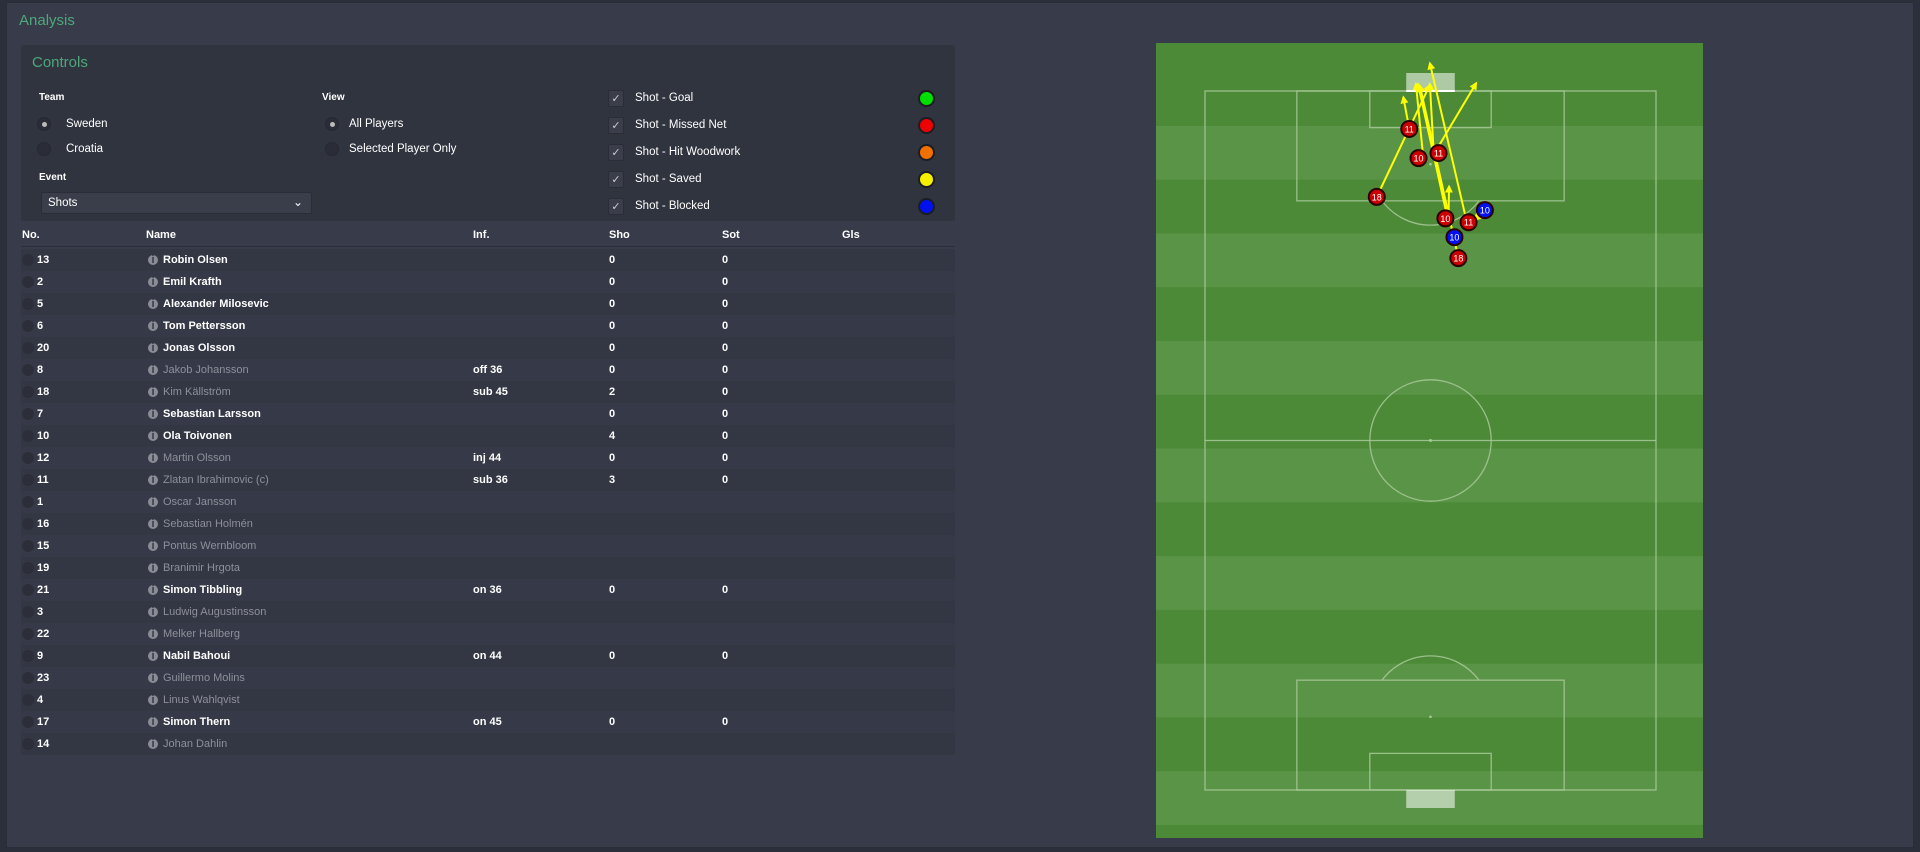 This screenshot has height=852, width=1920. Describe the element at coordinates (44, 149) in the screenshot. I see `team-radio-croatia` at that location.